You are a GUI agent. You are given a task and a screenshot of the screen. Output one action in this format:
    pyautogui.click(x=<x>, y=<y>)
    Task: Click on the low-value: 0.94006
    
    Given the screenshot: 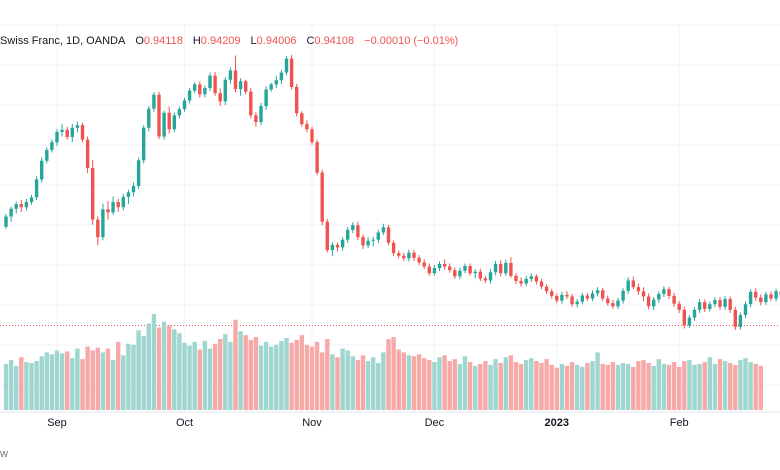 What is the action you would take?
    pyautogui.click(x=276, y=41)
    